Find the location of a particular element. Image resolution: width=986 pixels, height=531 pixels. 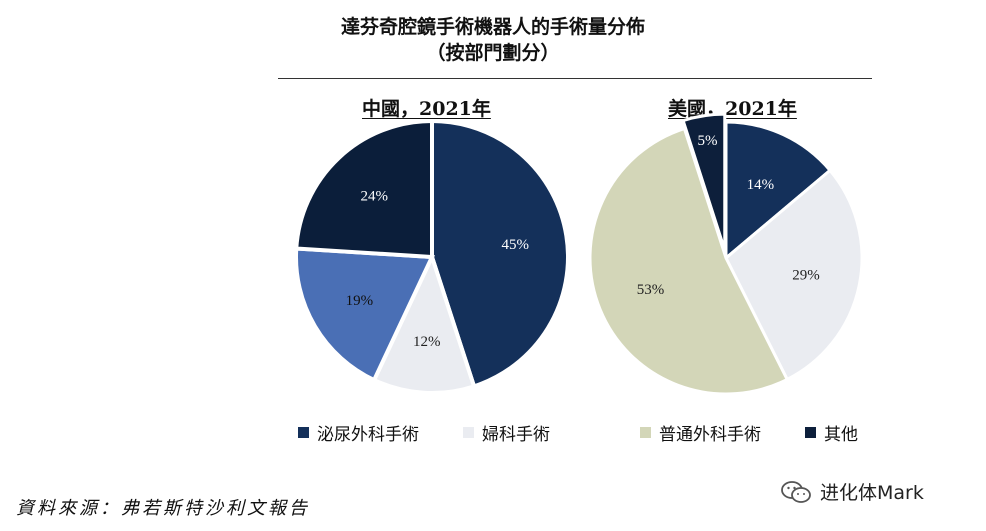

legend-swatch-general-surgery is located at coordinates (645, 432).